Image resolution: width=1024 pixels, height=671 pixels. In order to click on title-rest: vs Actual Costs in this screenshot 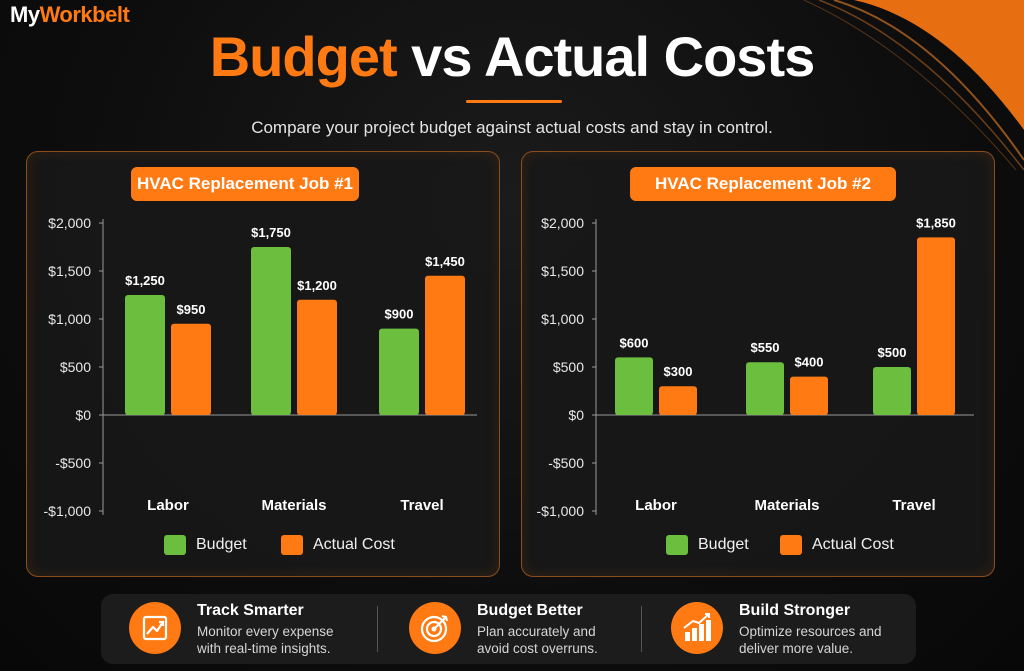, I will do `click(613, 56)`.